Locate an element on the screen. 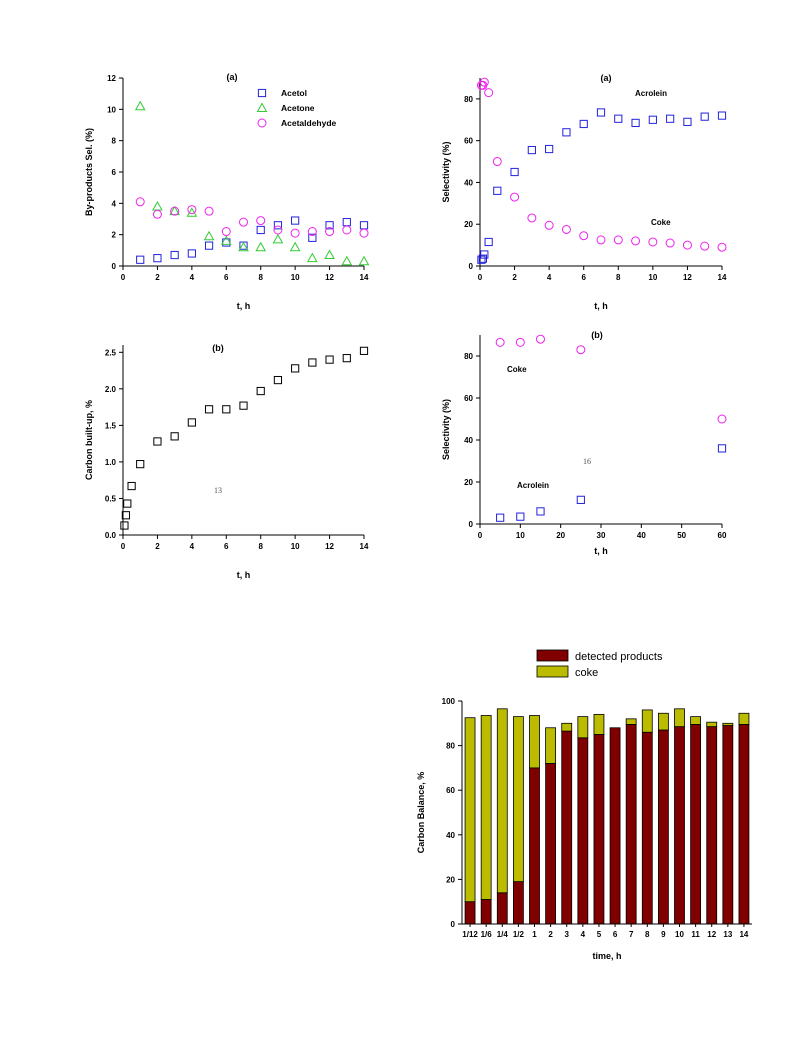 This screenshot has height=1057, width=793. x-tick-label: 20 is located at coordinates (560, 535).